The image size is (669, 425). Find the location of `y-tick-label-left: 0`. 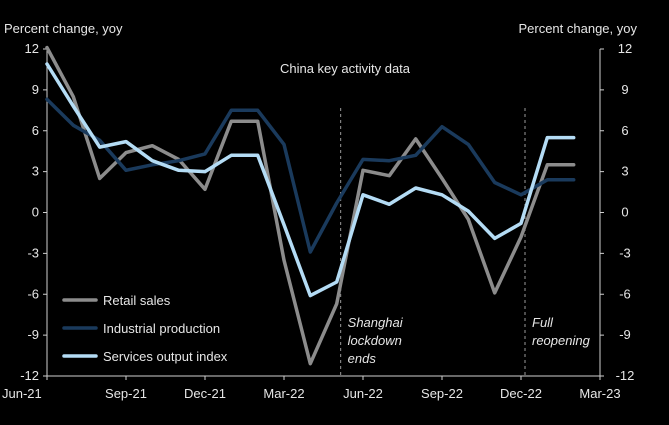

y-tick-label-left: 0 is located at coordinates (35, 212).